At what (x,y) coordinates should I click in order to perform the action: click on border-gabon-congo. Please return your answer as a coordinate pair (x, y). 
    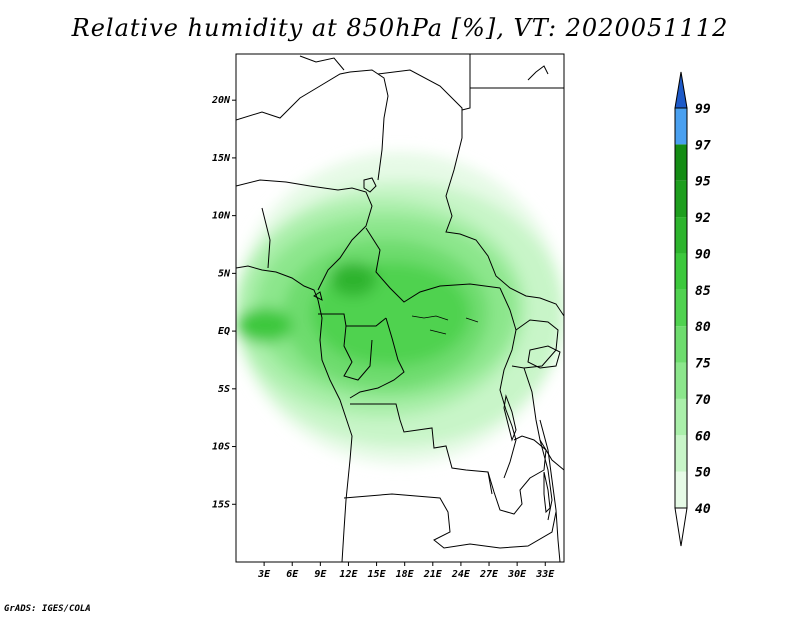
    Looking at the image, I should click on (358, 353).